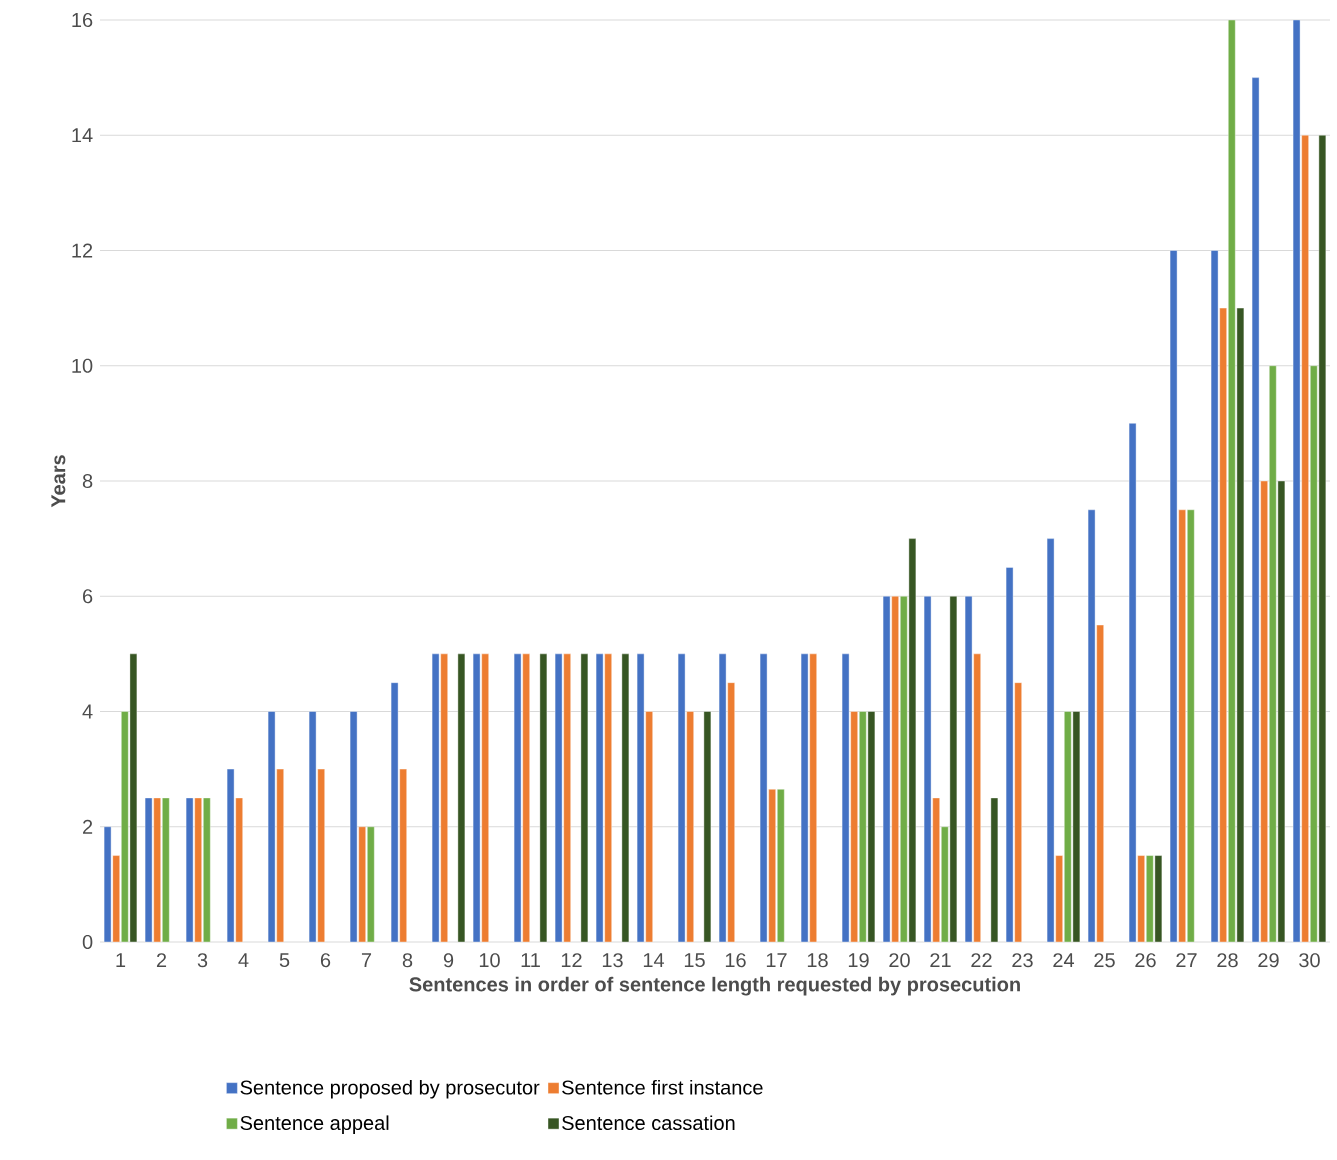 The width and height of the screenshot is (1337, 1160). Describe the element at coordinates (87, 481) in the screenshot. I see `y-tick-label: 8` at that location.